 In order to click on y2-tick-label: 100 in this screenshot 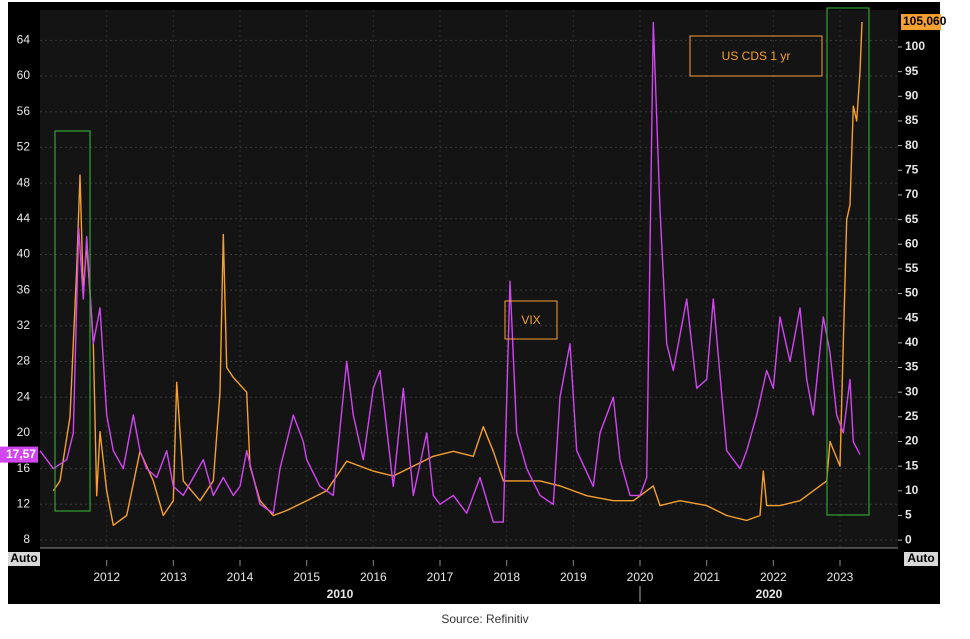, I will do `click(915, 46)`.